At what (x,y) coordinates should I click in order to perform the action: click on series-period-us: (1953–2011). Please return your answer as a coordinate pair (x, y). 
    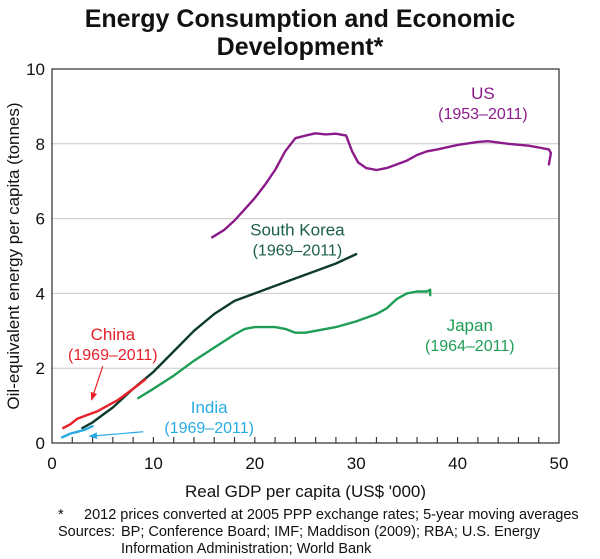
    Looking at the image, I should click on (483, 114).